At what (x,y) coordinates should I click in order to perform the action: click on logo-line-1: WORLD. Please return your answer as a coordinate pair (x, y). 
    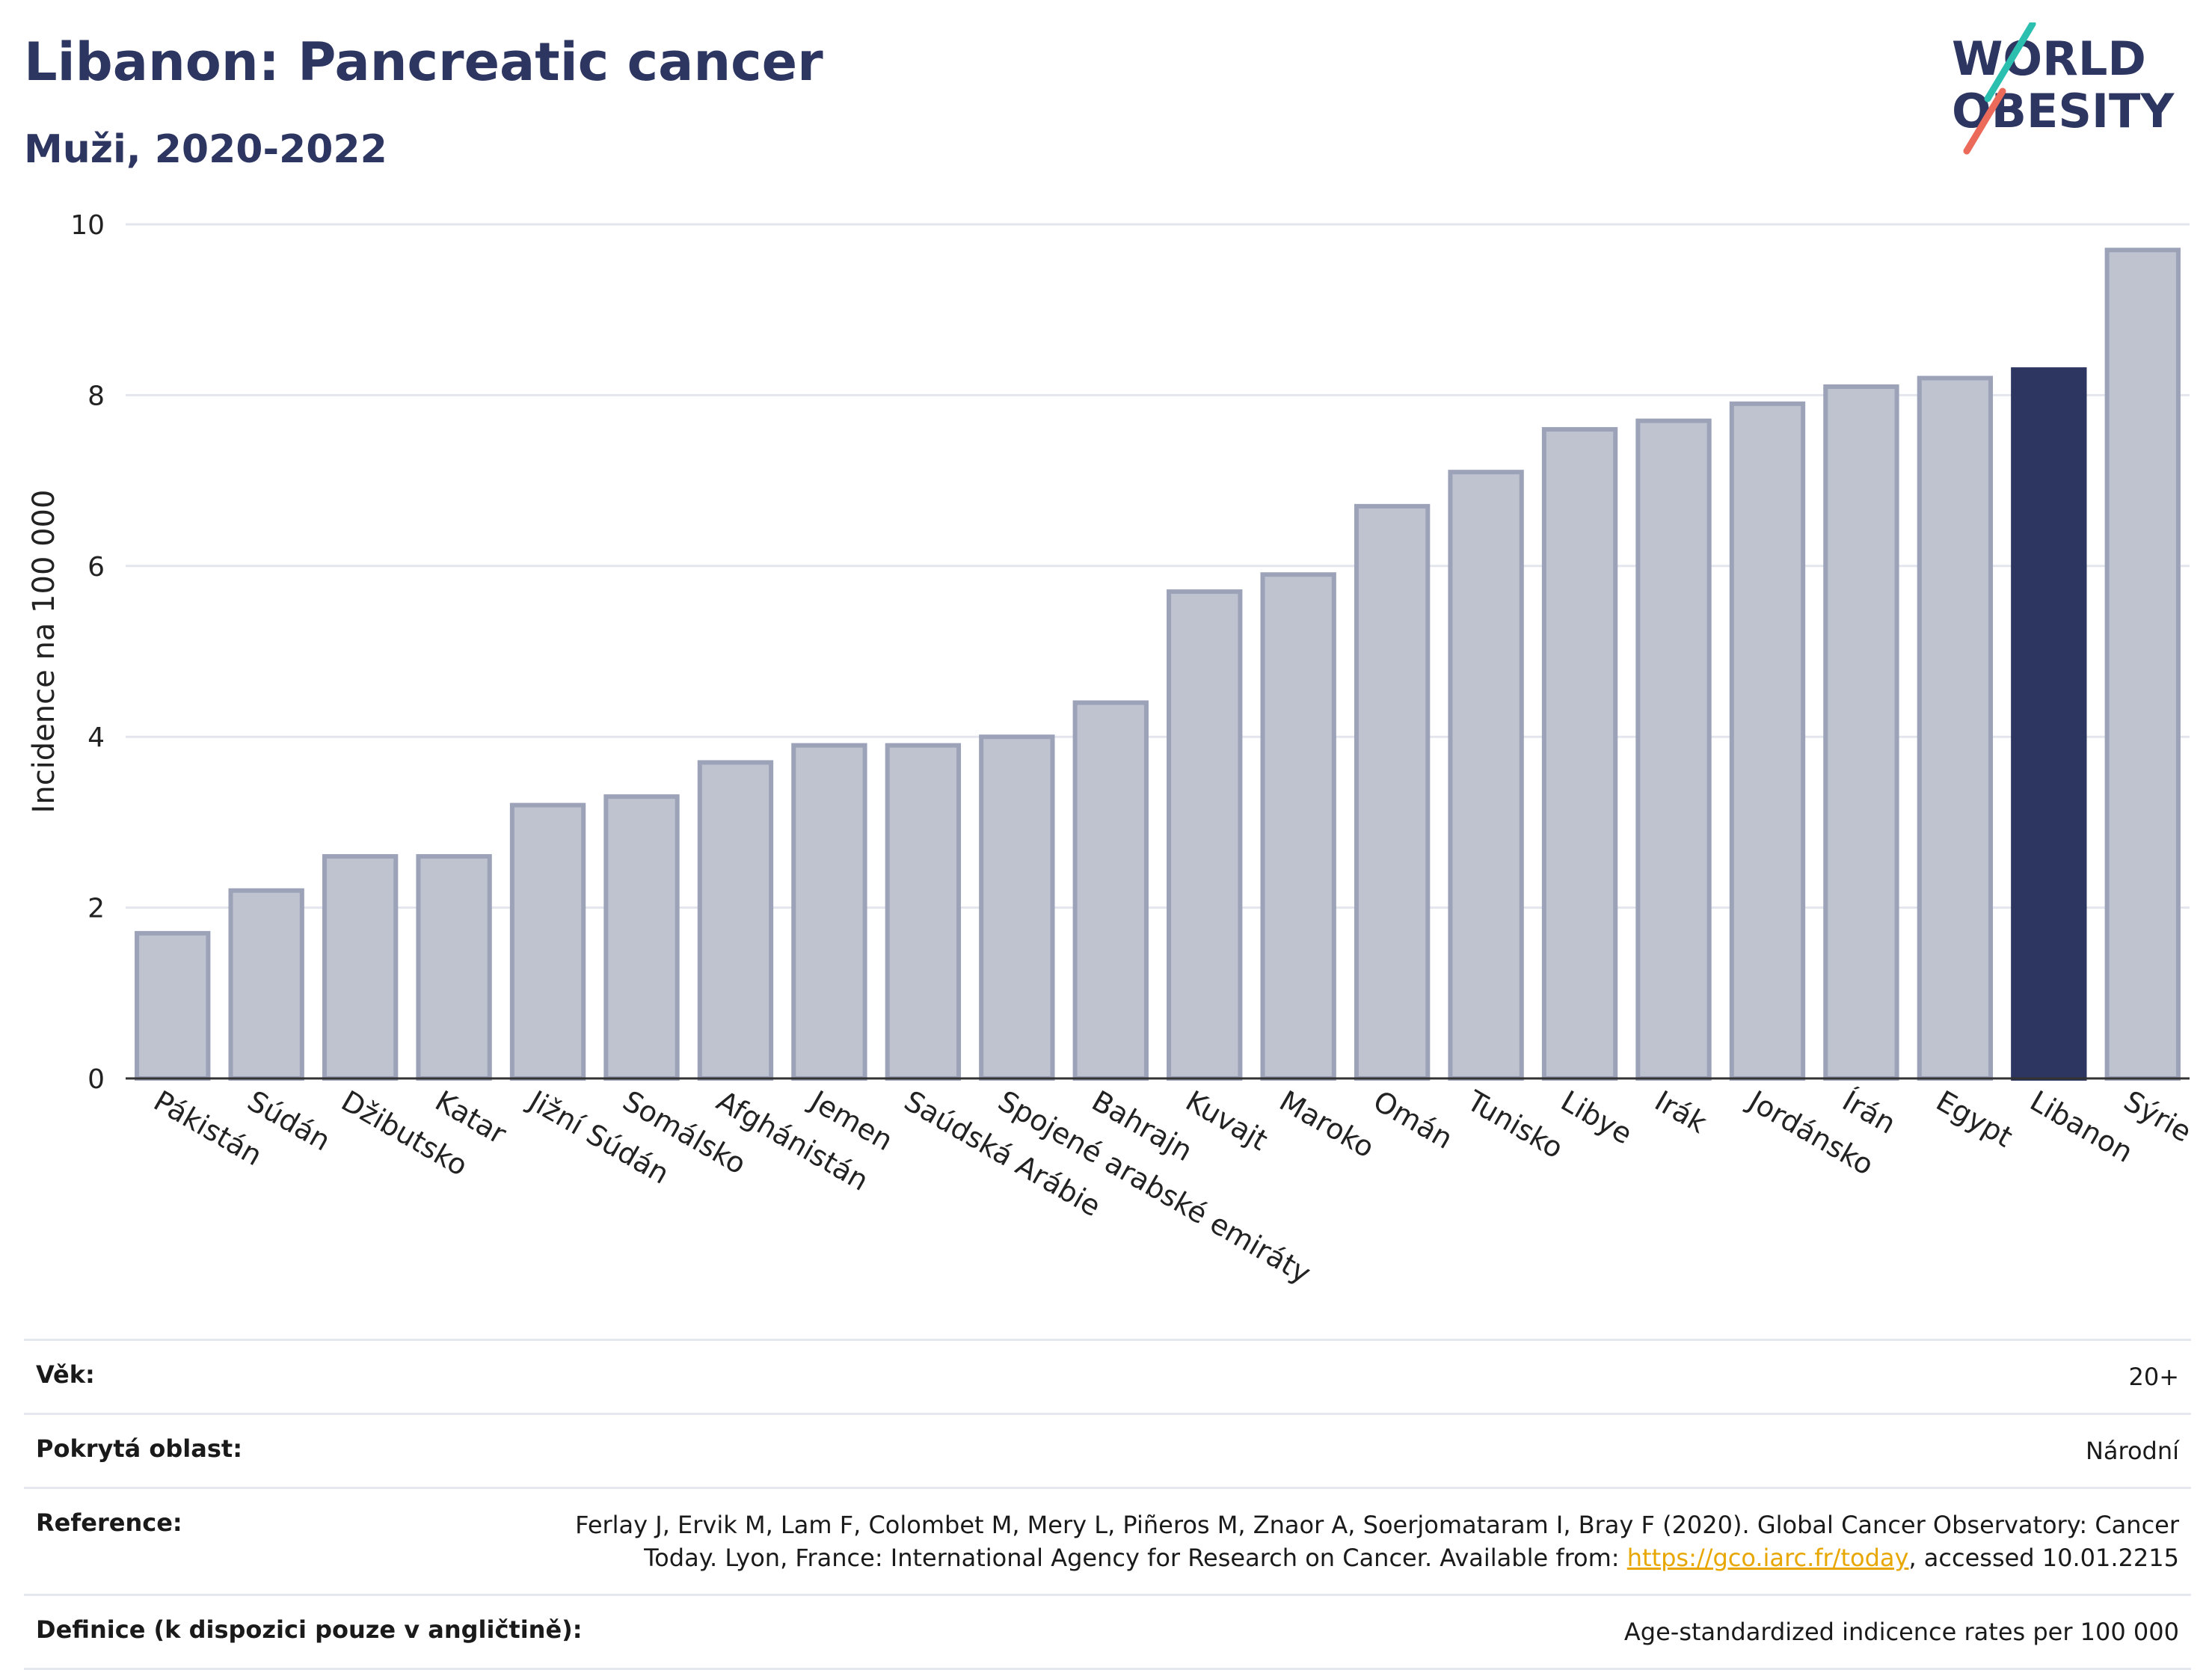
    Looking at the image, I should click on (2049, 58).